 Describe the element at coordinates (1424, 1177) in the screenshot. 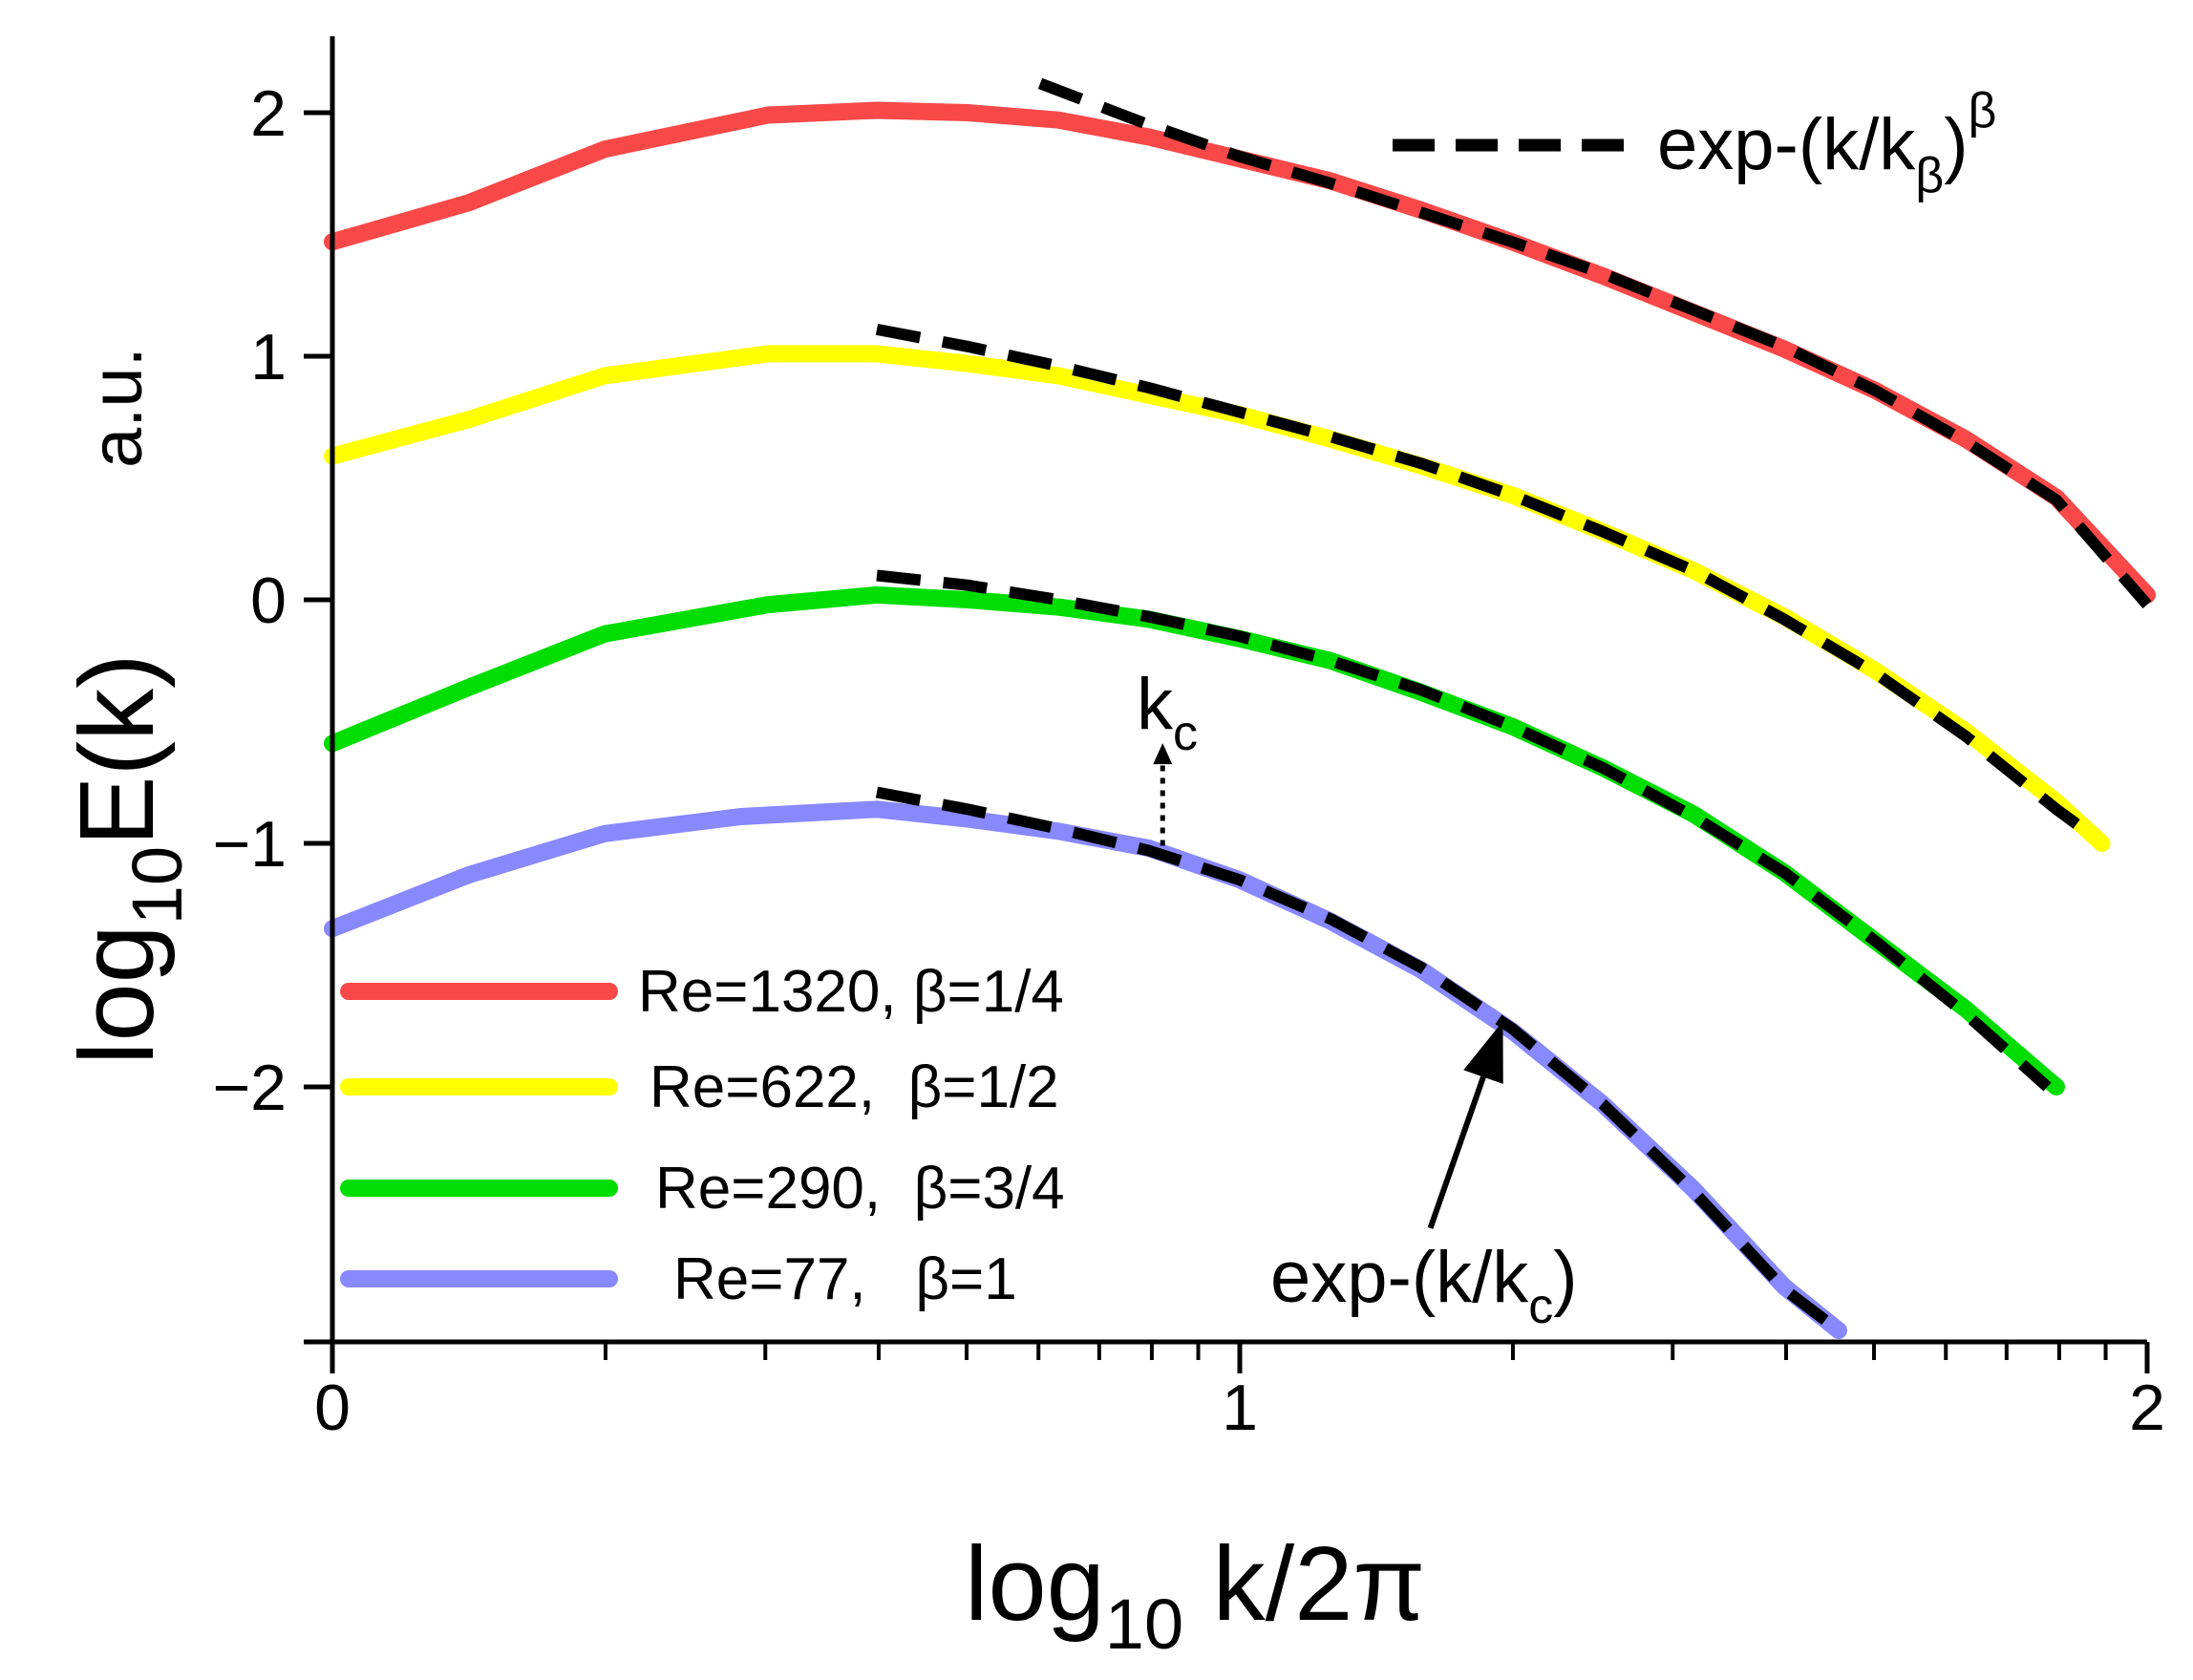

I see `exp-kc-annotation: exp-(k/kc)` at that location.